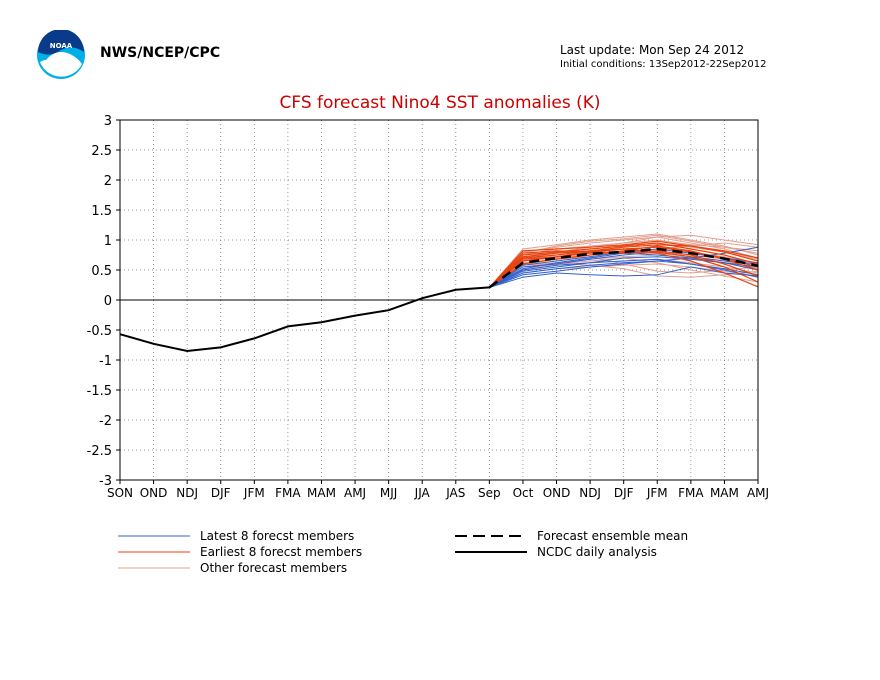  Describe the element at coordinates (612, 536) in the screenshot. I see `legend-label: Forecast ensemble mean` at that location.